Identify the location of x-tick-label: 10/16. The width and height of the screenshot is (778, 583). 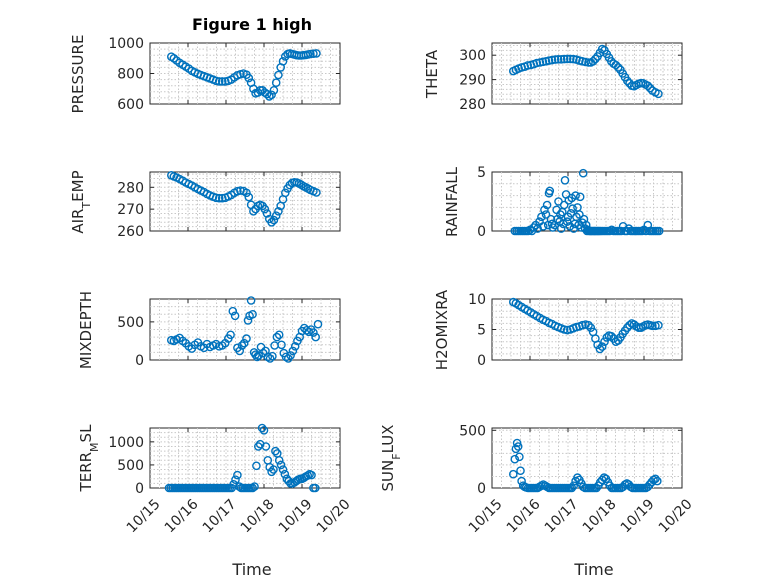
(182, 516).